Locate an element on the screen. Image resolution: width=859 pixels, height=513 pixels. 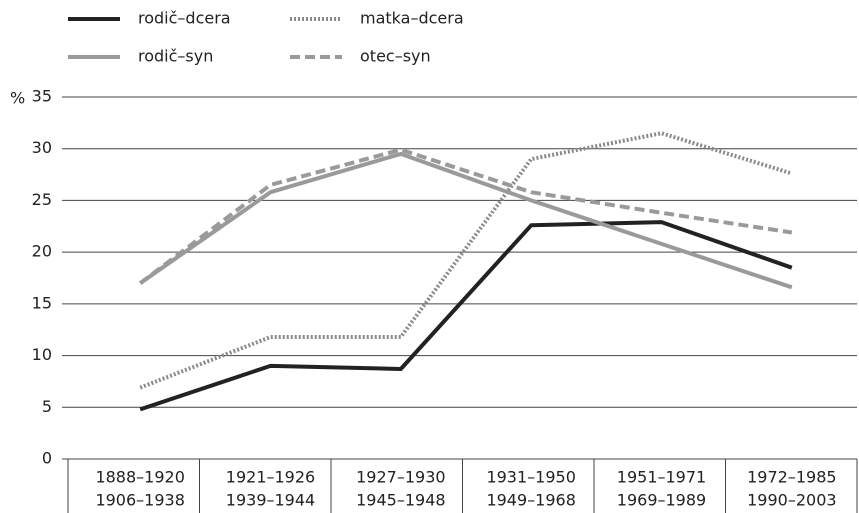
y-tick-label: 0 is located at coordinates (47, 458).